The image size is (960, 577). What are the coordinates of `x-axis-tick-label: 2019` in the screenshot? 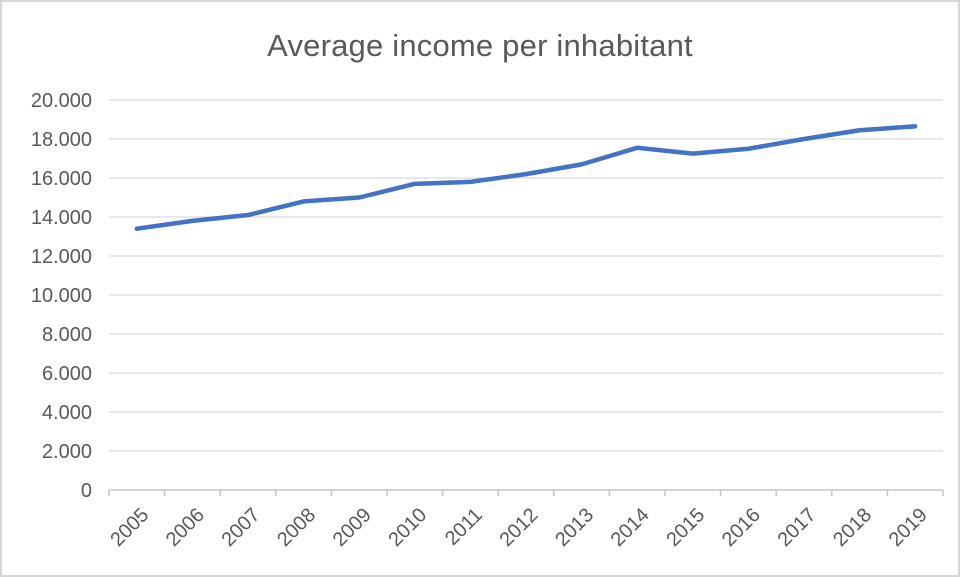 It's located at (908, 527).